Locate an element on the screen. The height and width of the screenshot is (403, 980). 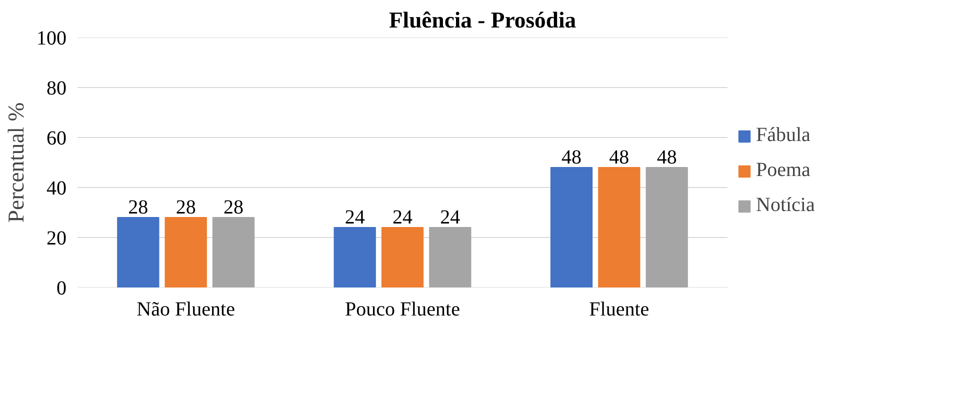
y-tick-label: 100 is located at coordinates (51, 39).